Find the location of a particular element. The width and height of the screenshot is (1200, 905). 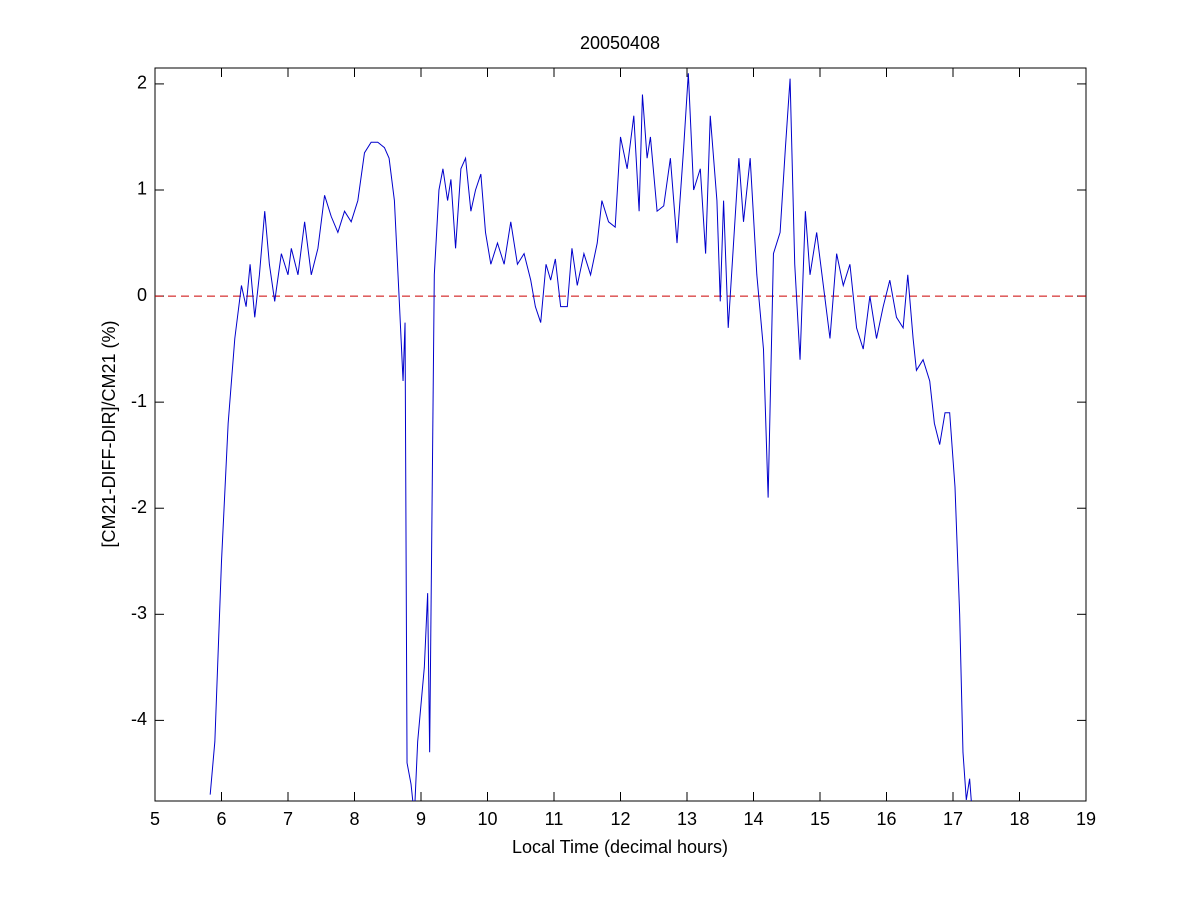

x-tick-label: 9 is located at coordinates (421, 819).